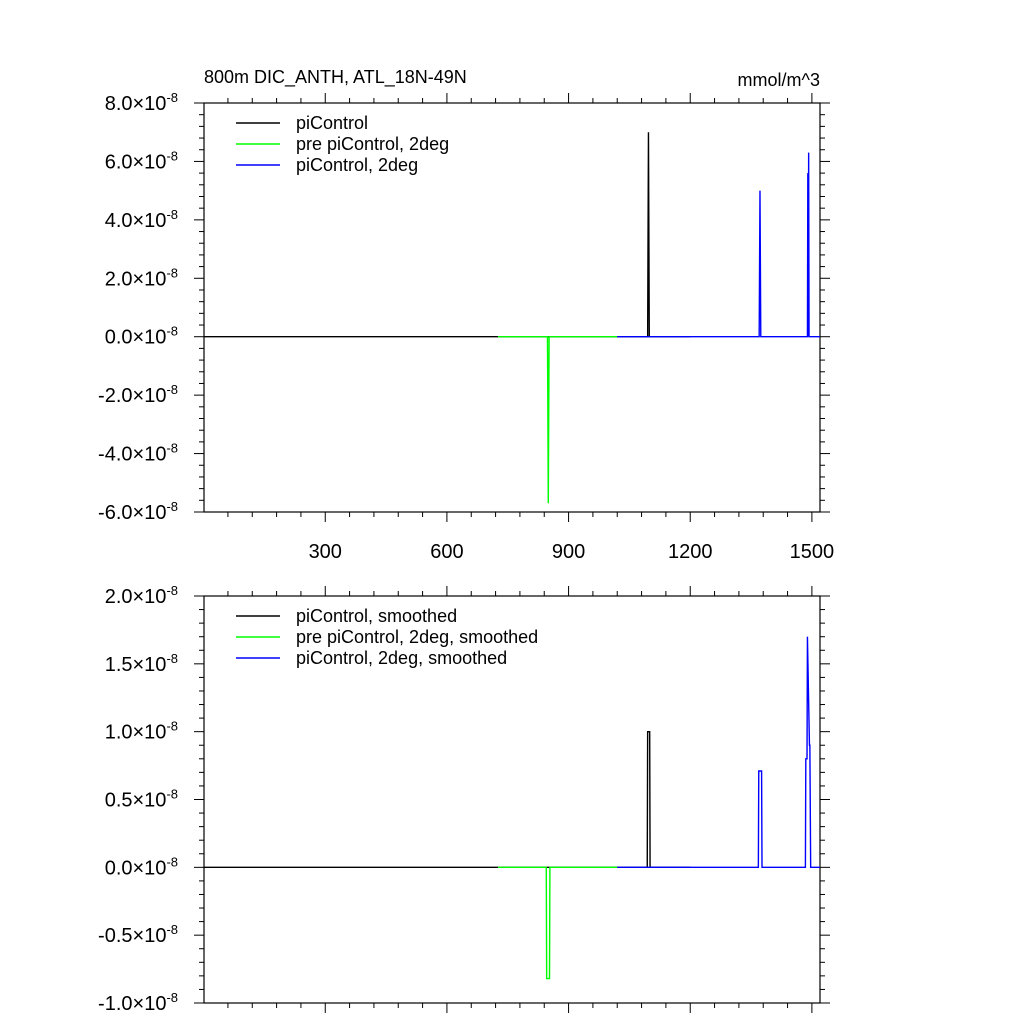 Image resolution: width=1024 pixels, height=1024 pixels. I want to click on top-legend-label: pre piControl, 2deg, so click(372, 144).